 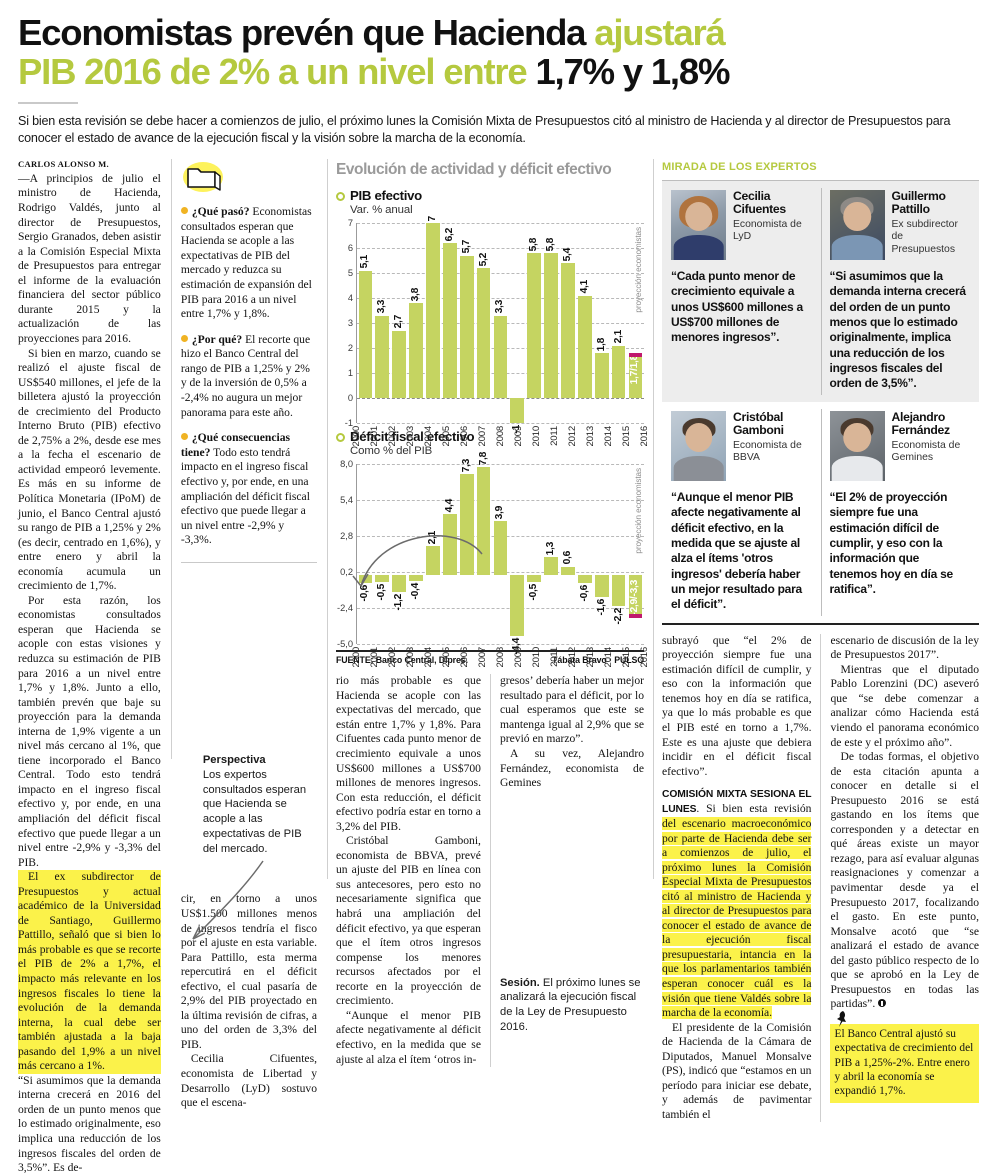 I want to click on x-axis-tick: 2011, so click(x=554, y=436).